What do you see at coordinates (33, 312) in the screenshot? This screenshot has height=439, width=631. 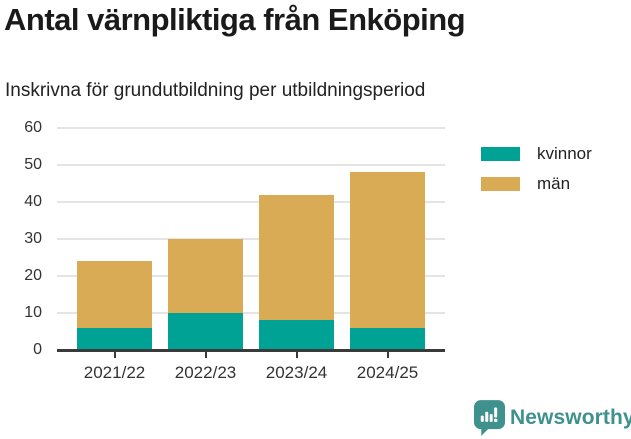 I see `y-tick-label: 10` at bounding box center [33, 312].